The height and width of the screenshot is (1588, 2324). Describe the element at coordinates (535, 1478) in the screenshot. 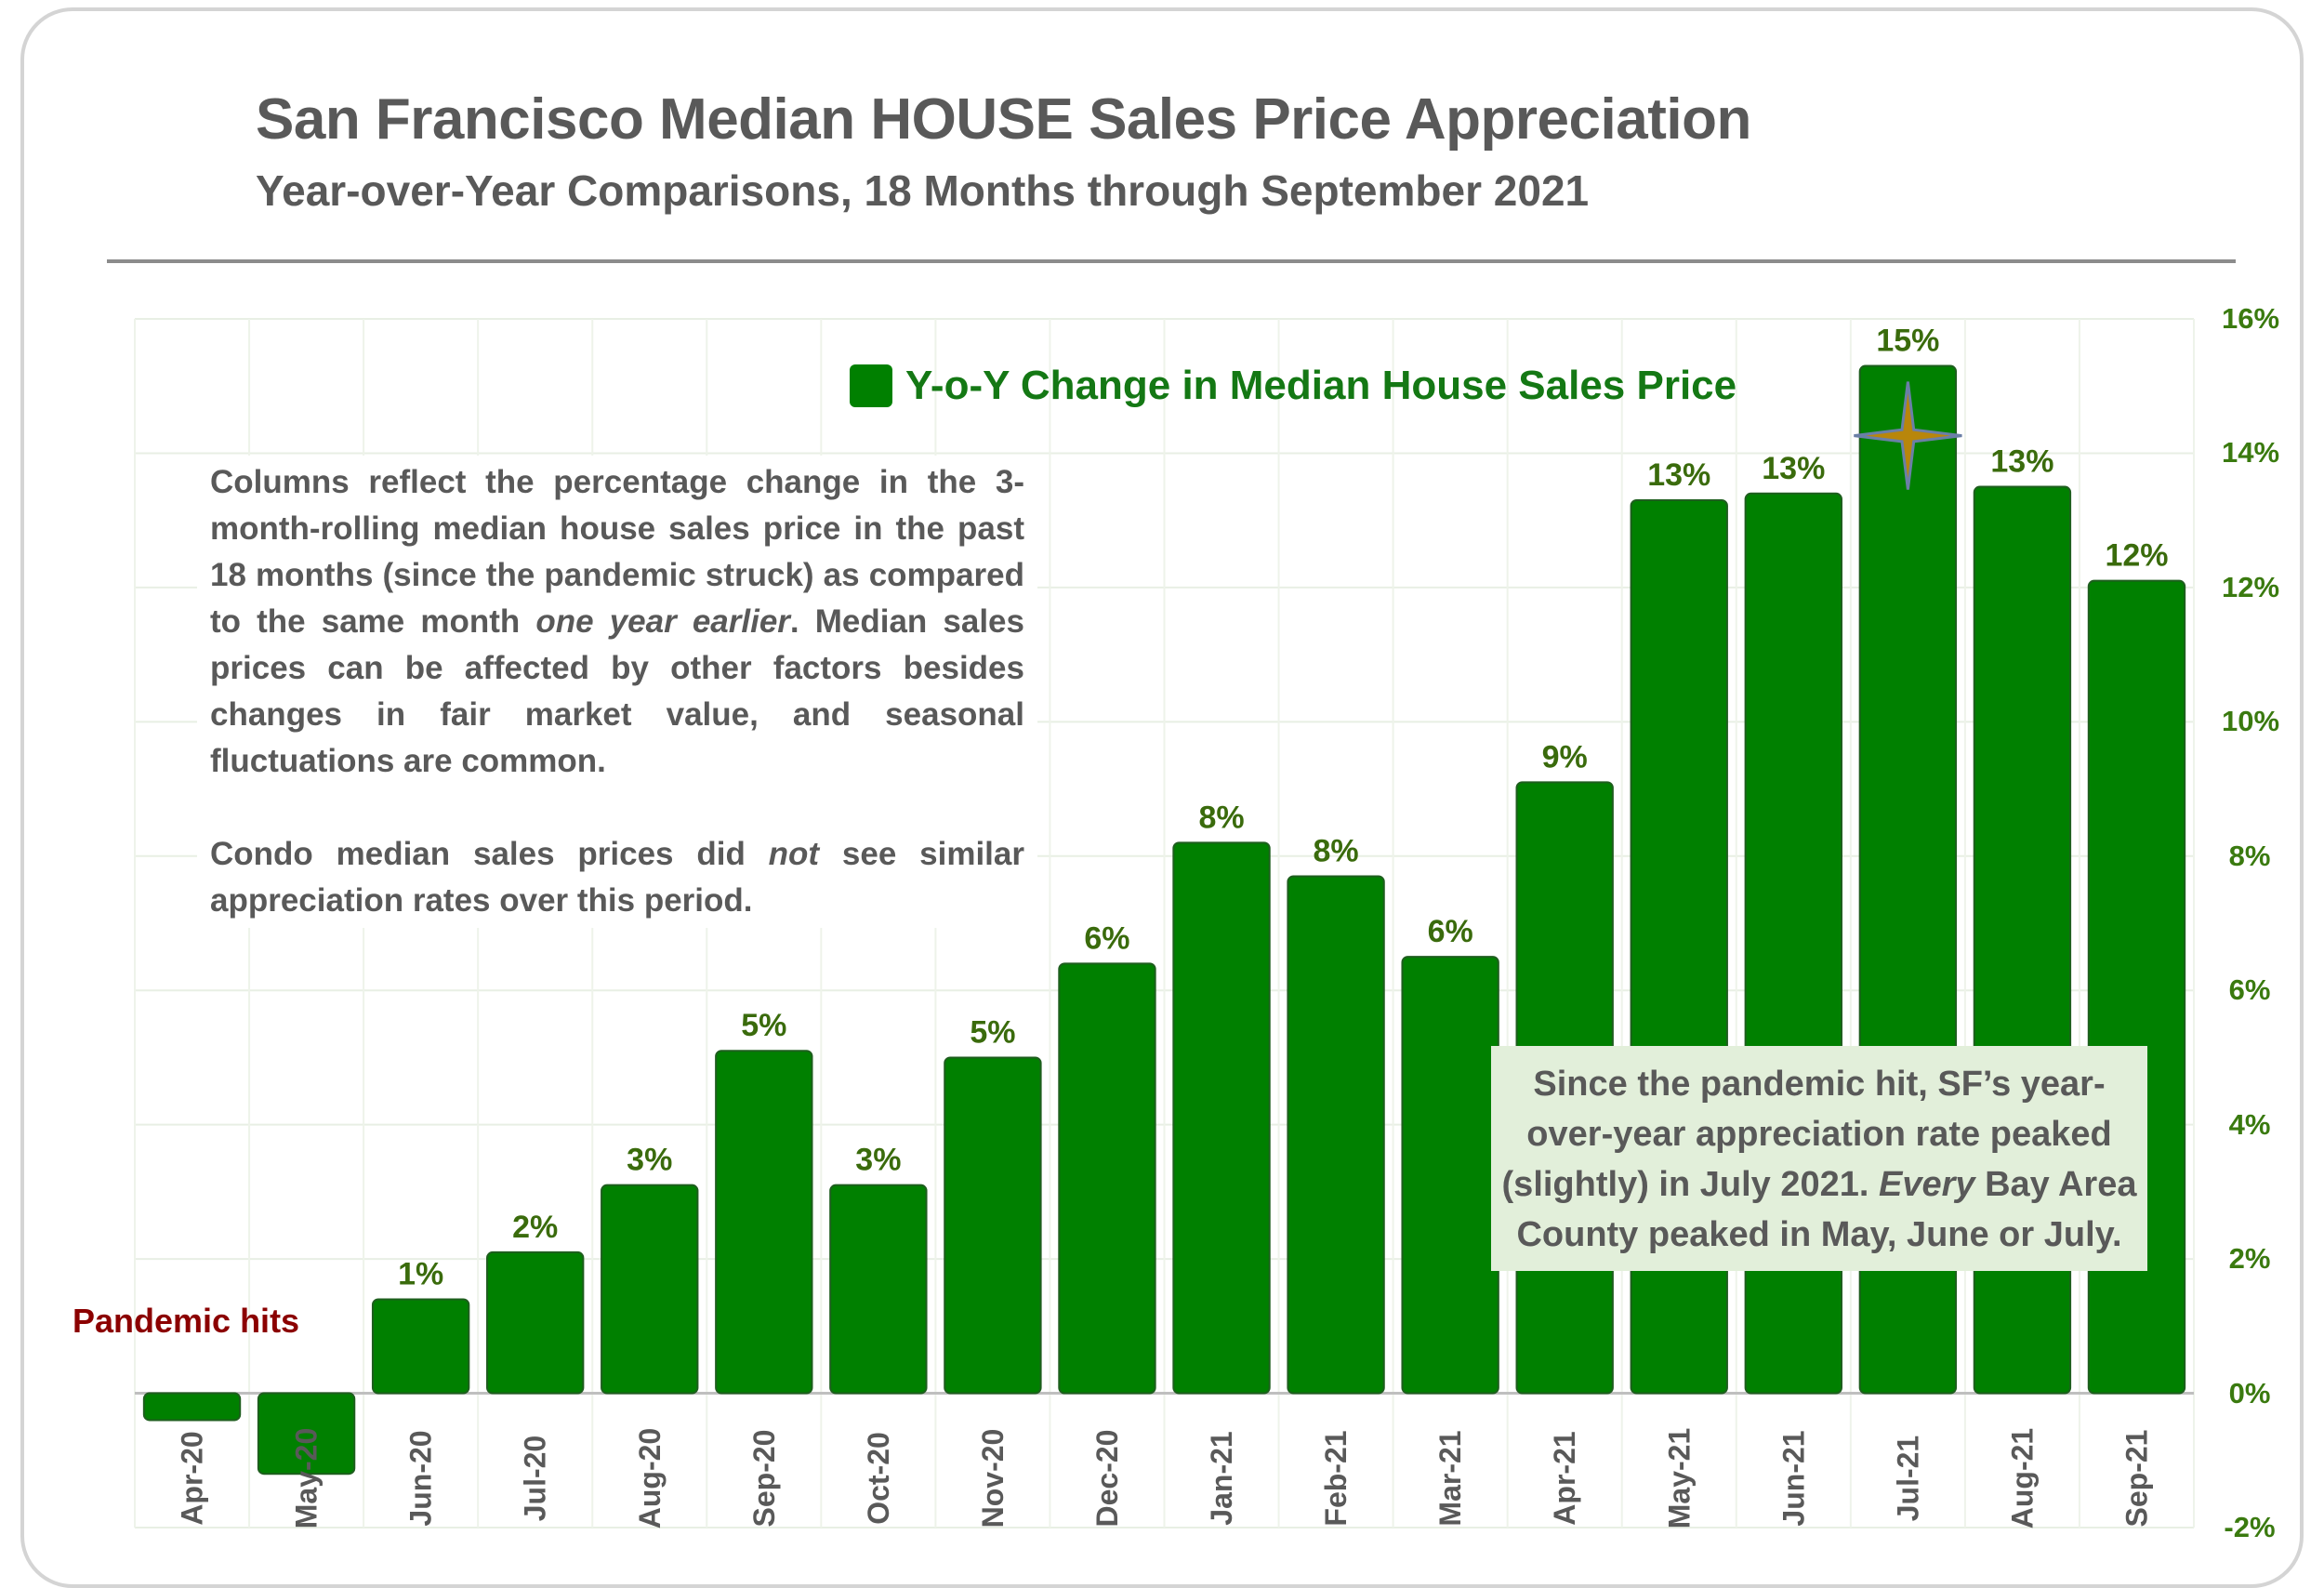

I see `x-tick-label: Jul-20` at that location.